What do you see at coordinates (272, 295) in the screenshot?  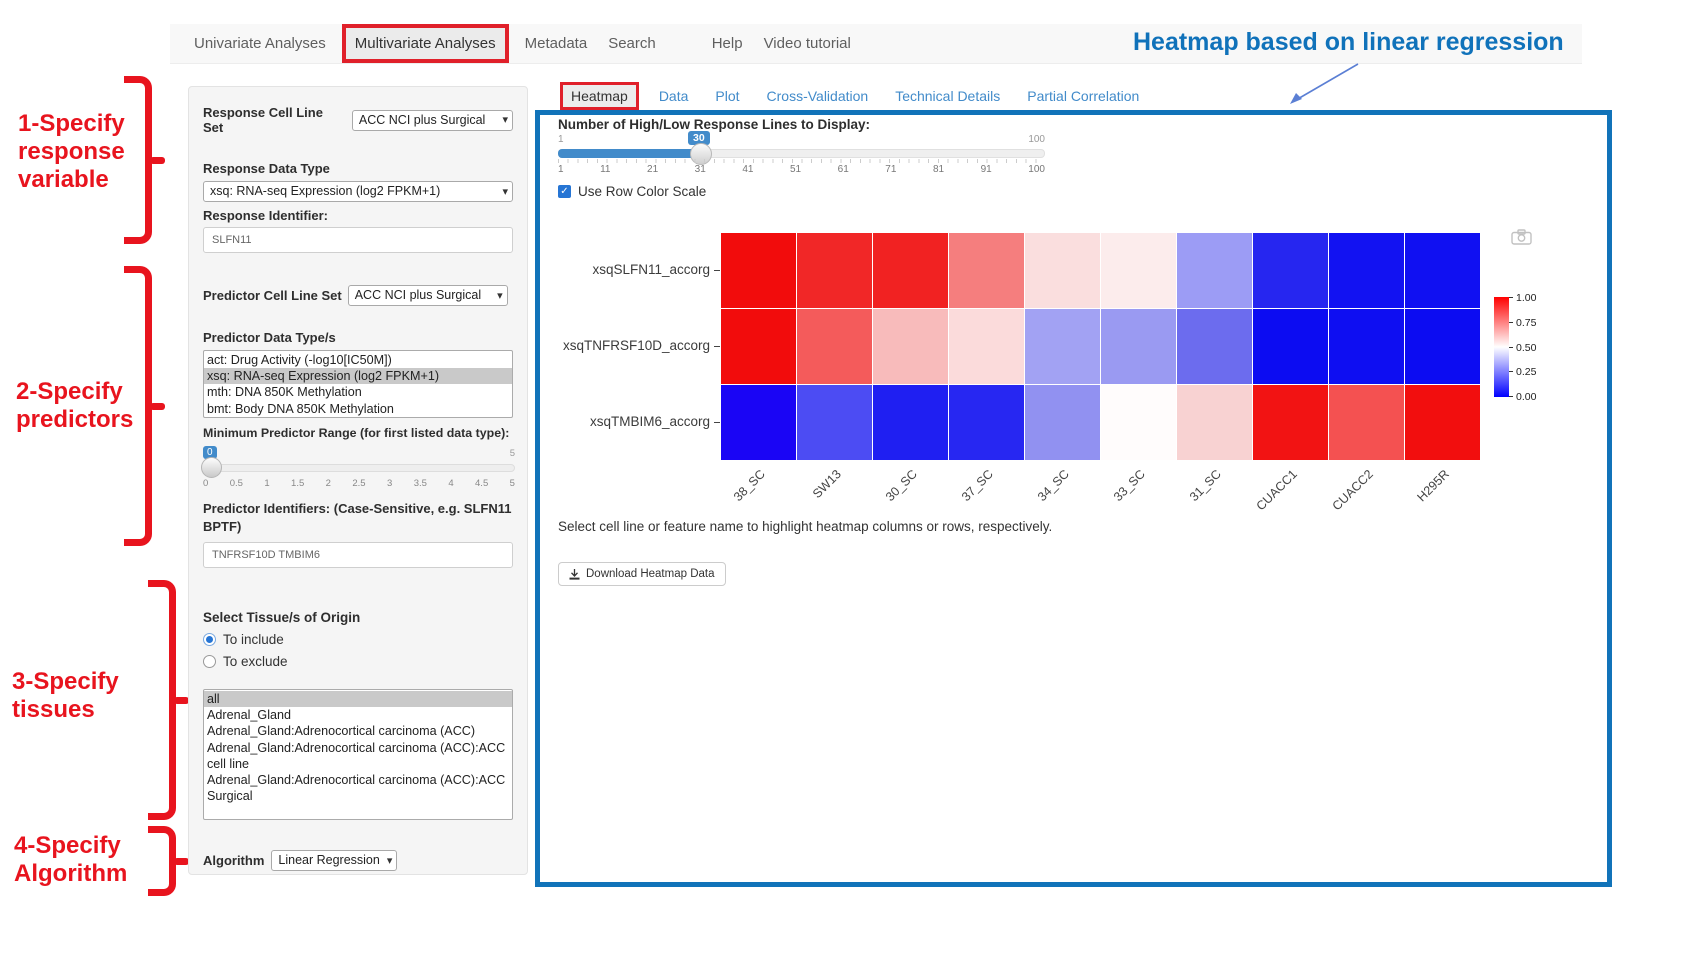 I see `predictor-cell-line-set-label: Predictor Cell Line Set` at bounding box center [272, 295].